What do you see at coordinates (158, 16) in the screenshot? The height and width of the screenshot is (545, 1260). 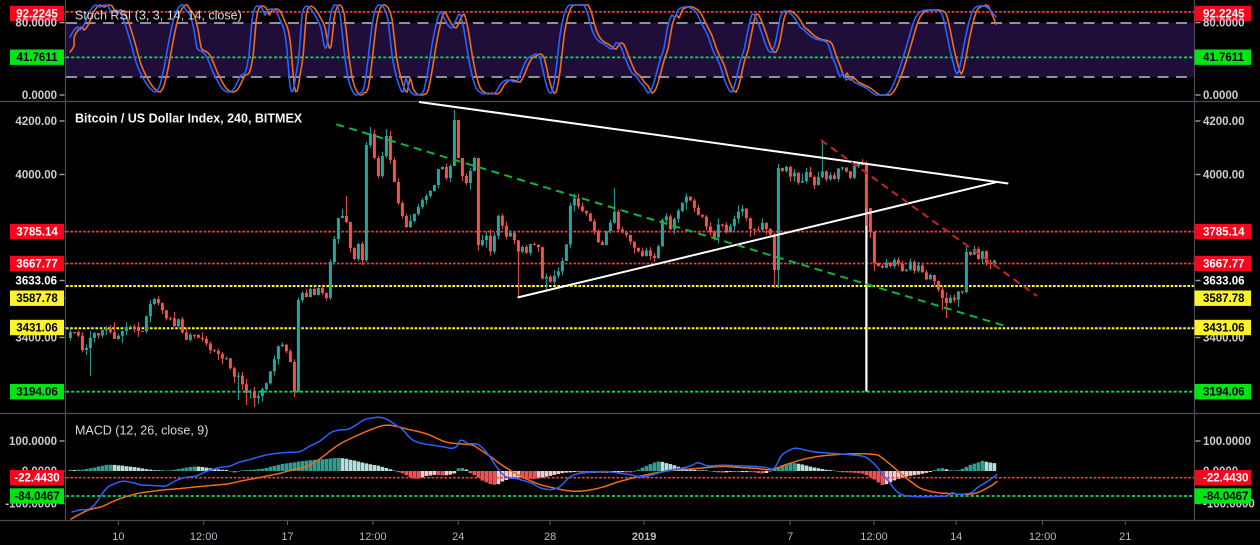 I see `svg-text:Stoch RSI (3, 3, 14, 14, close: Stoch RSI (3, 3, 14, 14, close)` at bounding box center [158, 16].